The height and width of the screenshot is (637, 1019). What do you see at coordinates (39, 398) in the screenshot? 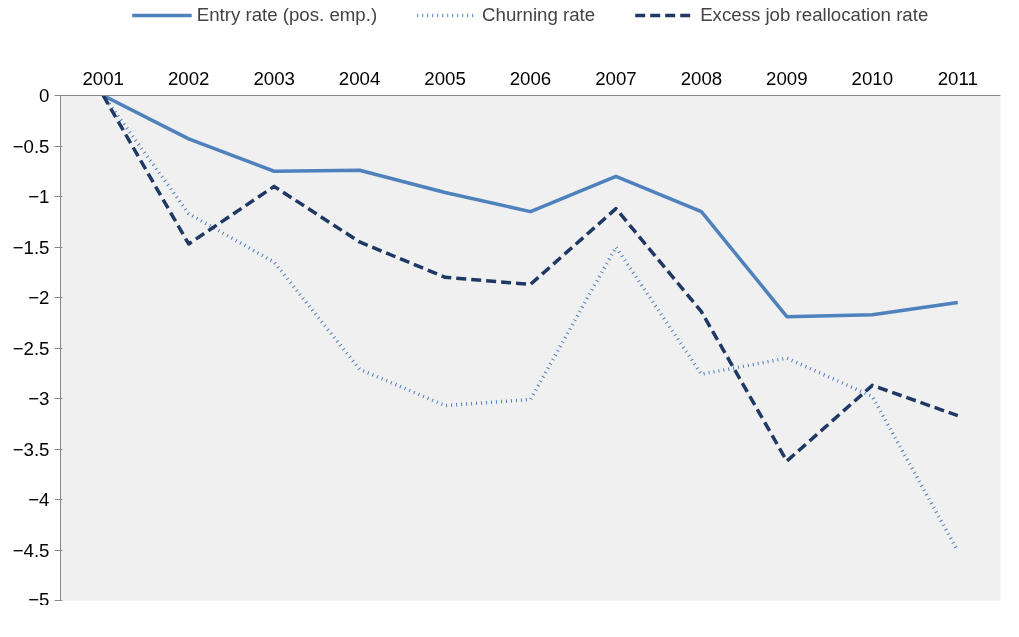
I see `y-tick-label: −3` at bounding box center [39, 398].